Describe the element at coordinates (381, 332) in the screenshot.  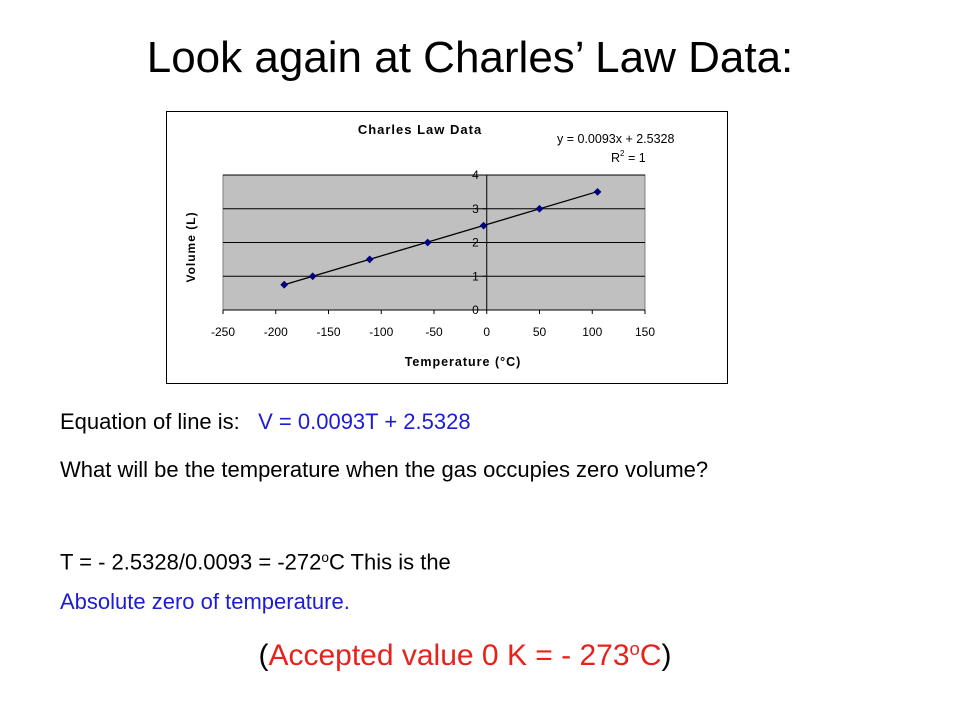
I see `x-tick-label: -100` at that location.